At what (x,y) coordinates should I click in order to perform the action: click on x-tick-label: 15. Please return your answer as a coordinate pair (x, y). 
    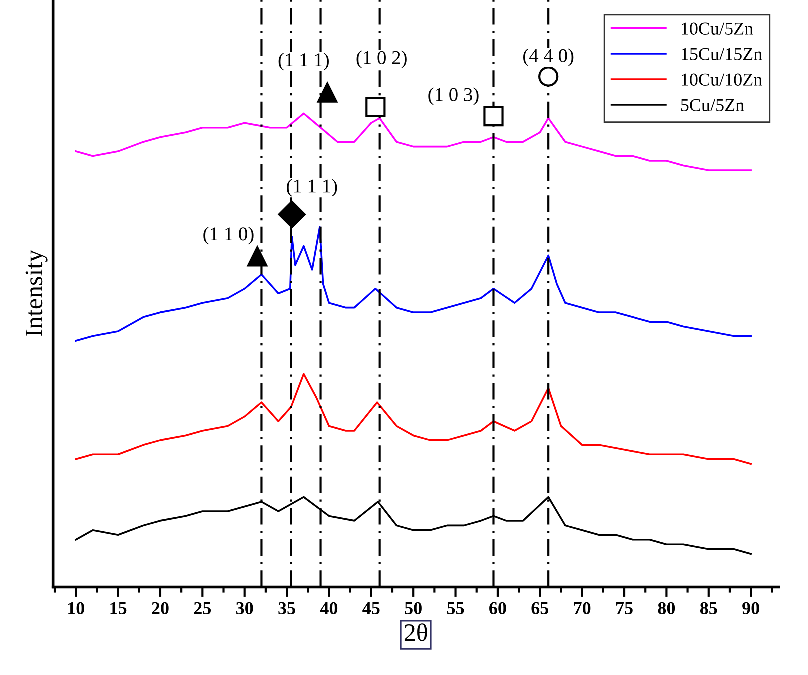
    Looking at the image, I should click on (118, 608).